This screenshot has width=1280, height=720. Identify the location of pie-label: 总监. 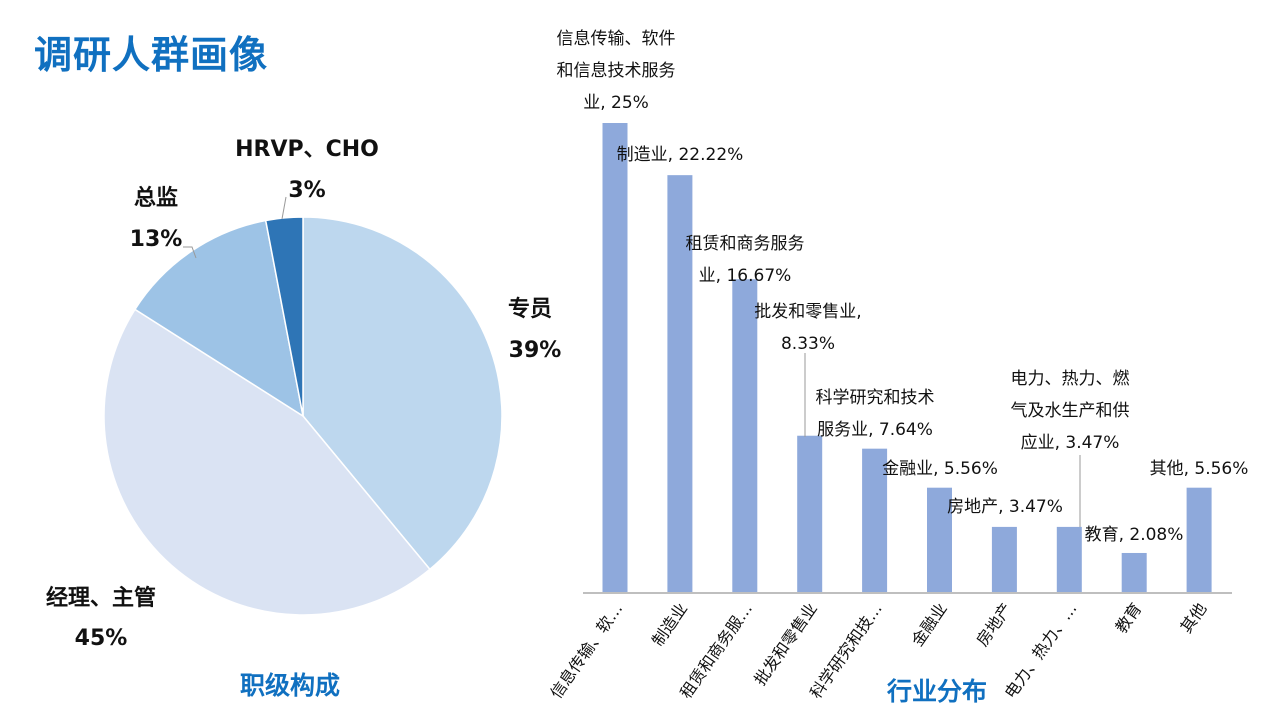
(156, 198).